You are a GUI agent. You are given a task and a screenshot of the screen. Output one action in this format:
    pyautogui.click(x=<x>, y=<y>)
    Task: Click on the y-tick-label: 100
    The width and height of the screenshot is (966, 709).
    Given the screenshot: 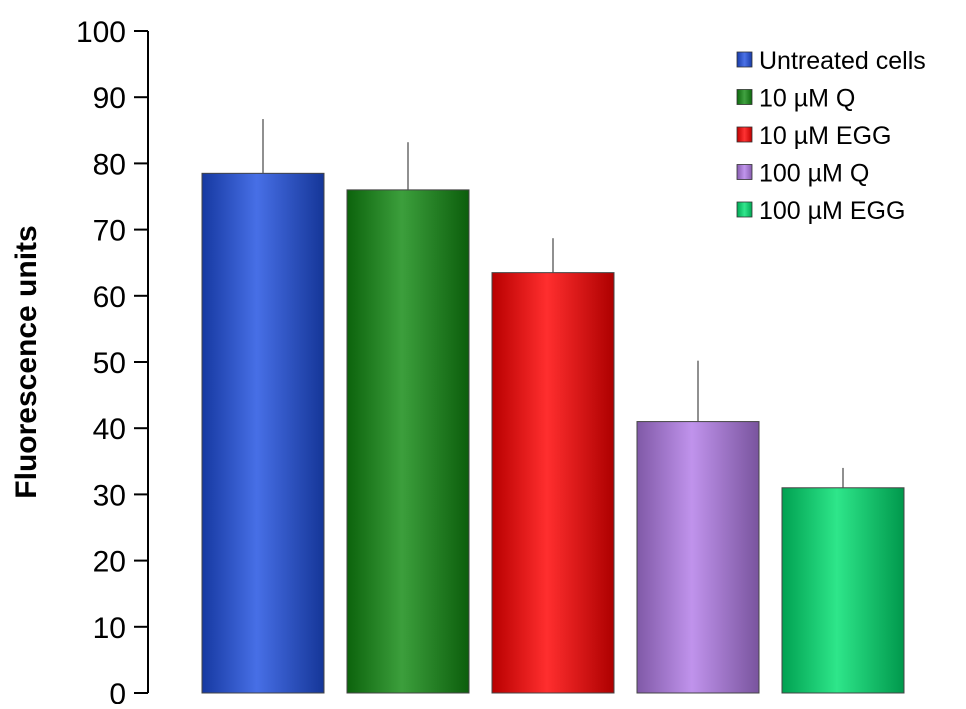 What is the action you would take?
    pyautogui.click(x=101, y=32)
    